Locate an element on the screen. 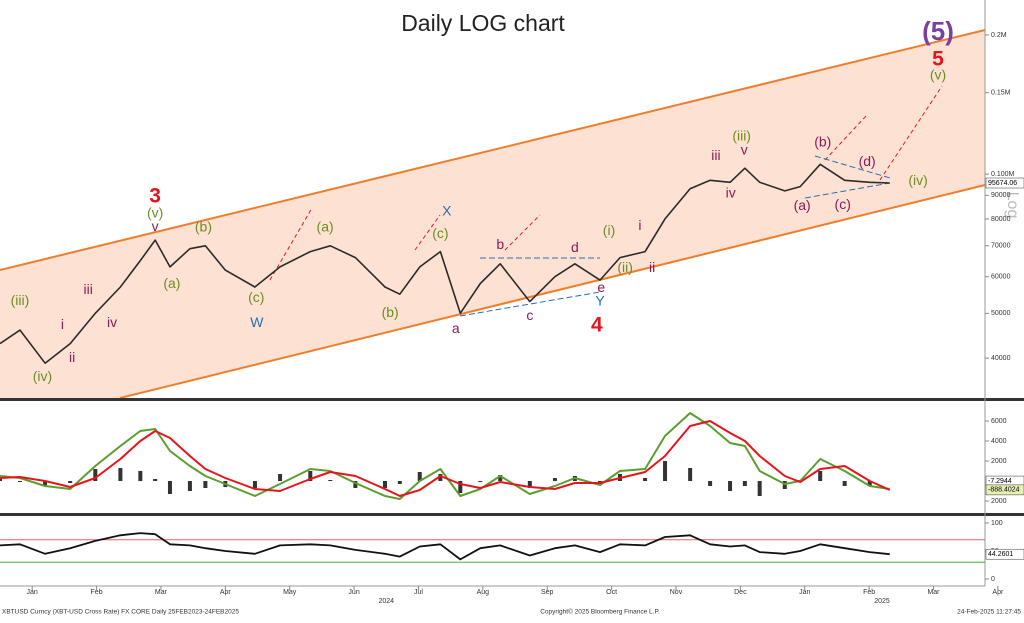 Image resolution: width=1024 pixels, height=623 pixels. x-tick-label: Sep is located at coordinates (547, 592).